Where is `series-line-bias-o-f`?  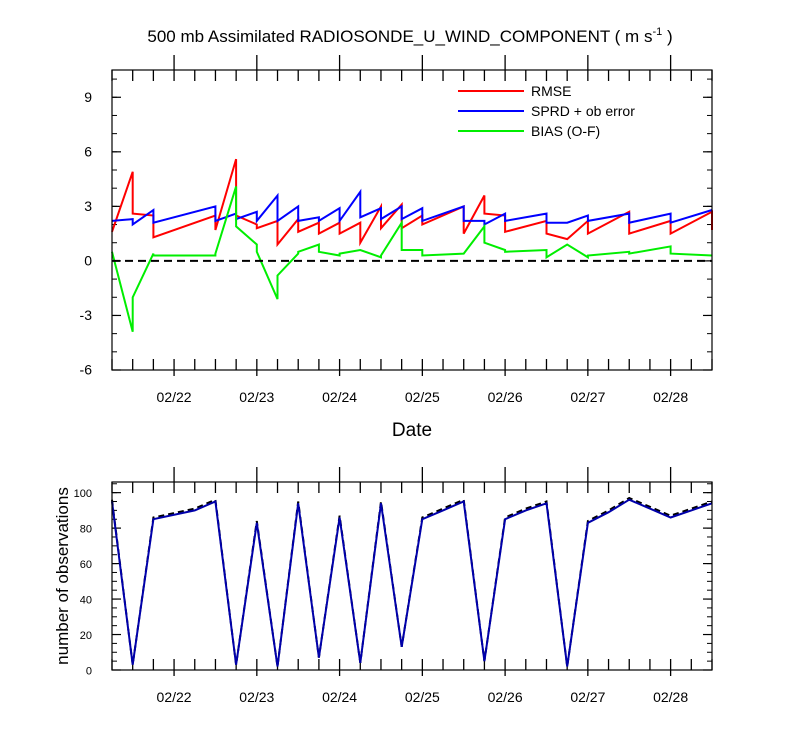
series-line-bias-o-f is located at coordinates (412, 259).